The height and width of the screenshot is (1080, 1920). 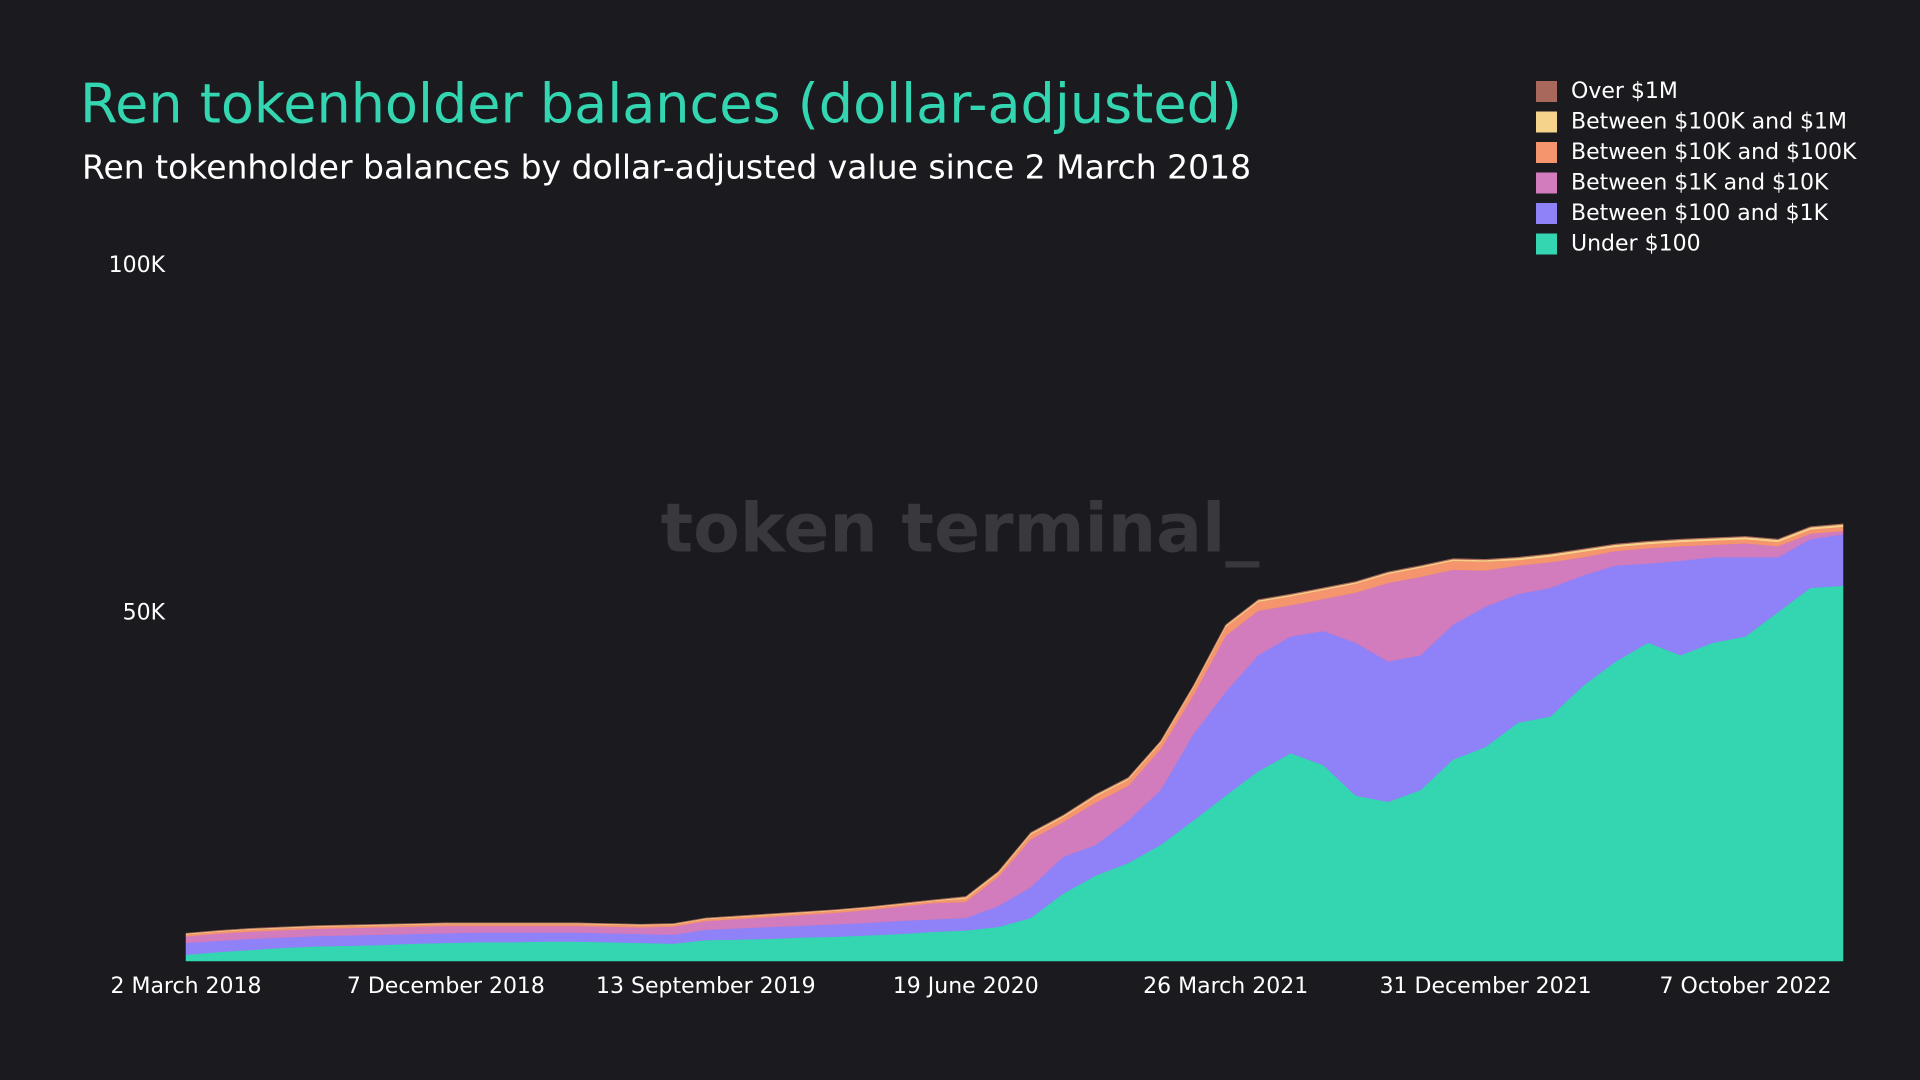 I want to click on legend-label: Under $100, so click(x=1636, y=244).